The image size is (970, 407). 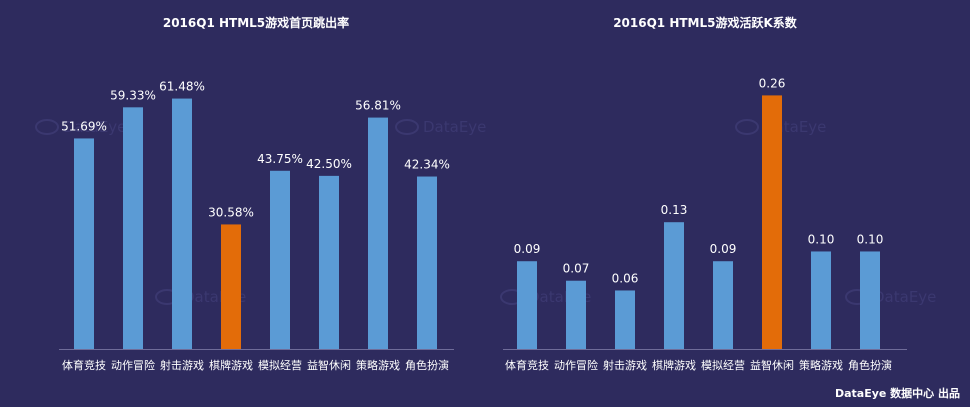 What do you see at coordinates (329, 164) in the screenshot?
I see `data-label: 42.50%` at bounding box center [329, 164].